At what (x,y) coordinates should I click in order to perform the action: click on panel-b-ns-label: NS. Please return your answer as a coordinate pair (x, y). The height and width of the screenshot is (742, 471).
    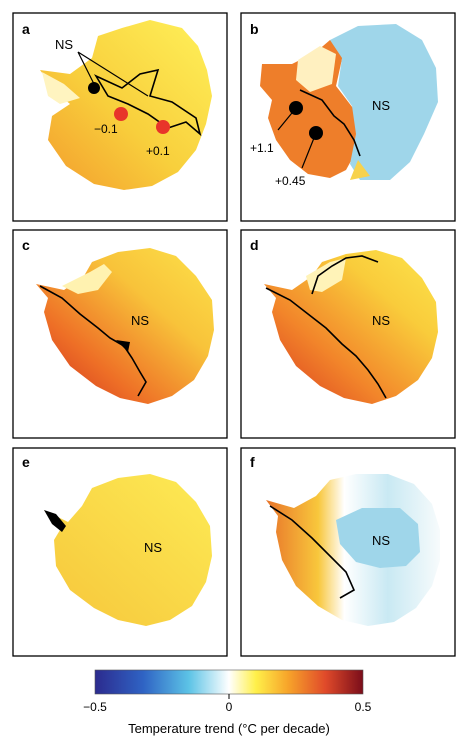
    Looking at the image, I should click on (381, 105).